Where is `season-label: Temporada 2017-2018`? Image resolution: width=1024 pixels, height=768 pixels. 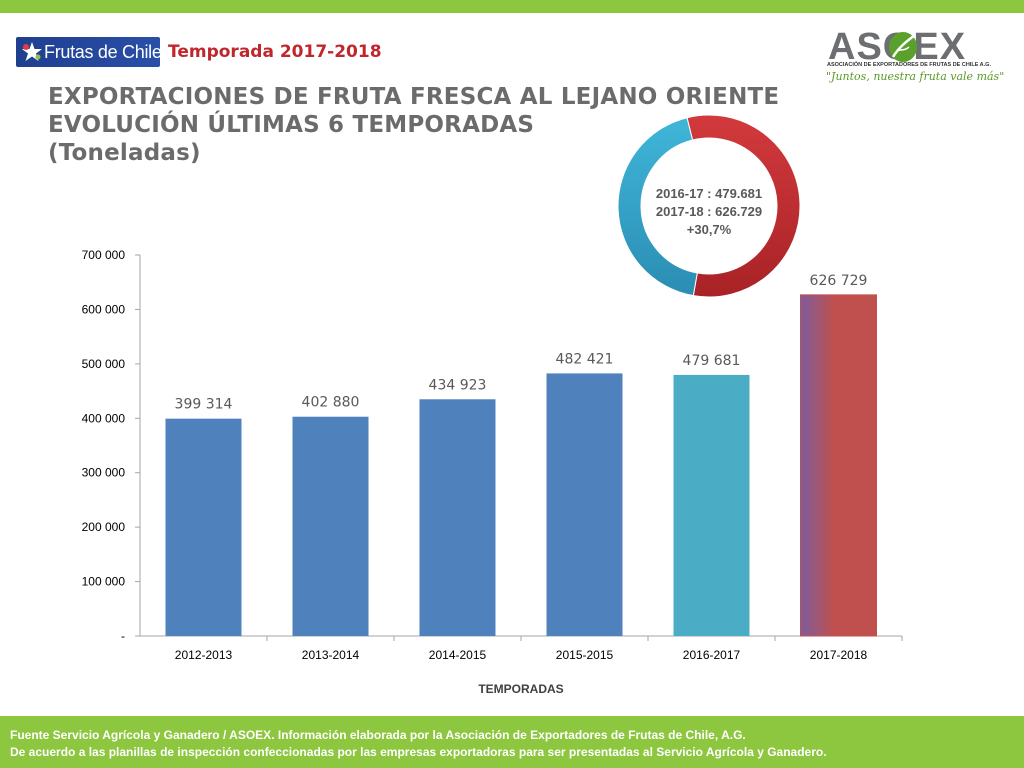
season-label: Temporada 2017-2018 is located at coordinates (275, 52).